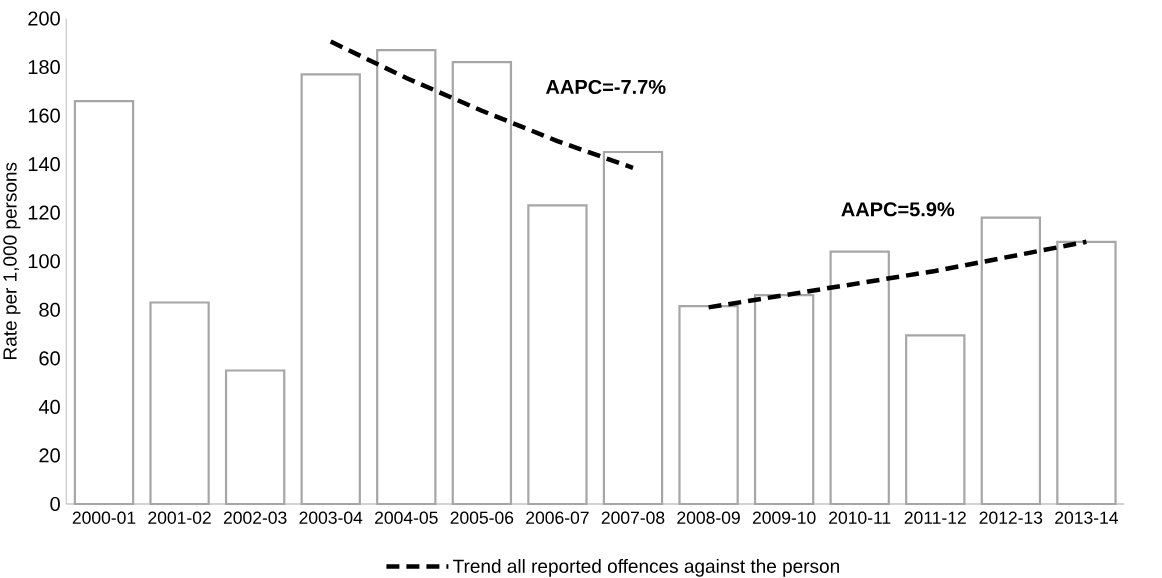  Describe the element at coordinates (606, 87) in the screenshot. I see `annotation: AAPC=-7.7%` at that location.